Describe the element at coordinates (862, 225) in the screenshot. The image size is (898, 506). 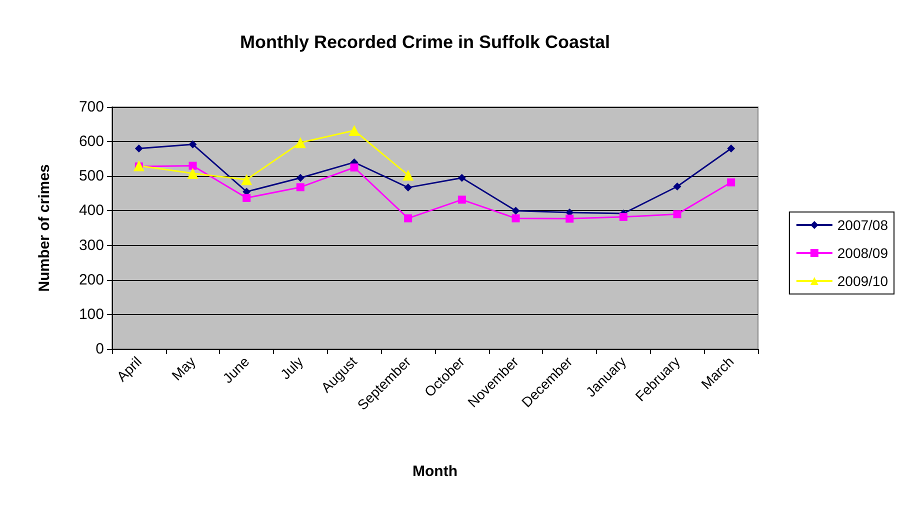
I see `legend-label: 2007/08` at that location.